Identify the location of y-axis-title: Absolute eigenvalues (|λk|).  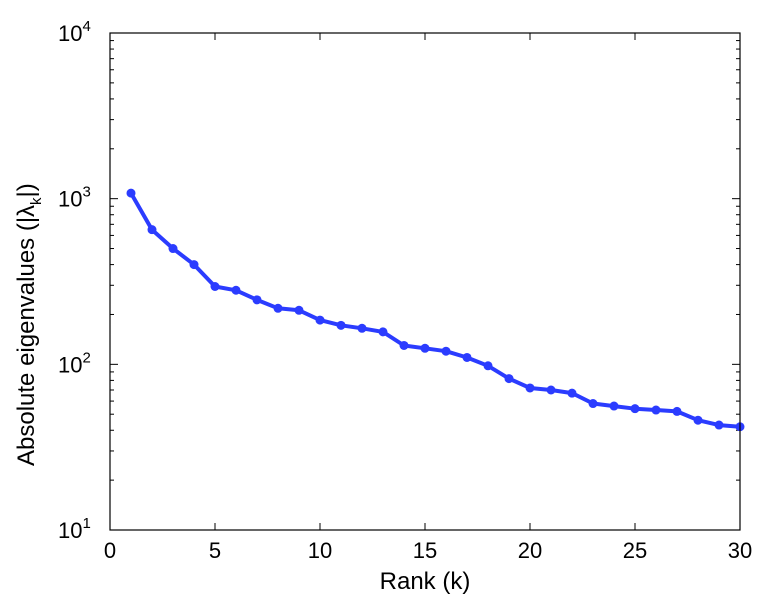
(29, 324).